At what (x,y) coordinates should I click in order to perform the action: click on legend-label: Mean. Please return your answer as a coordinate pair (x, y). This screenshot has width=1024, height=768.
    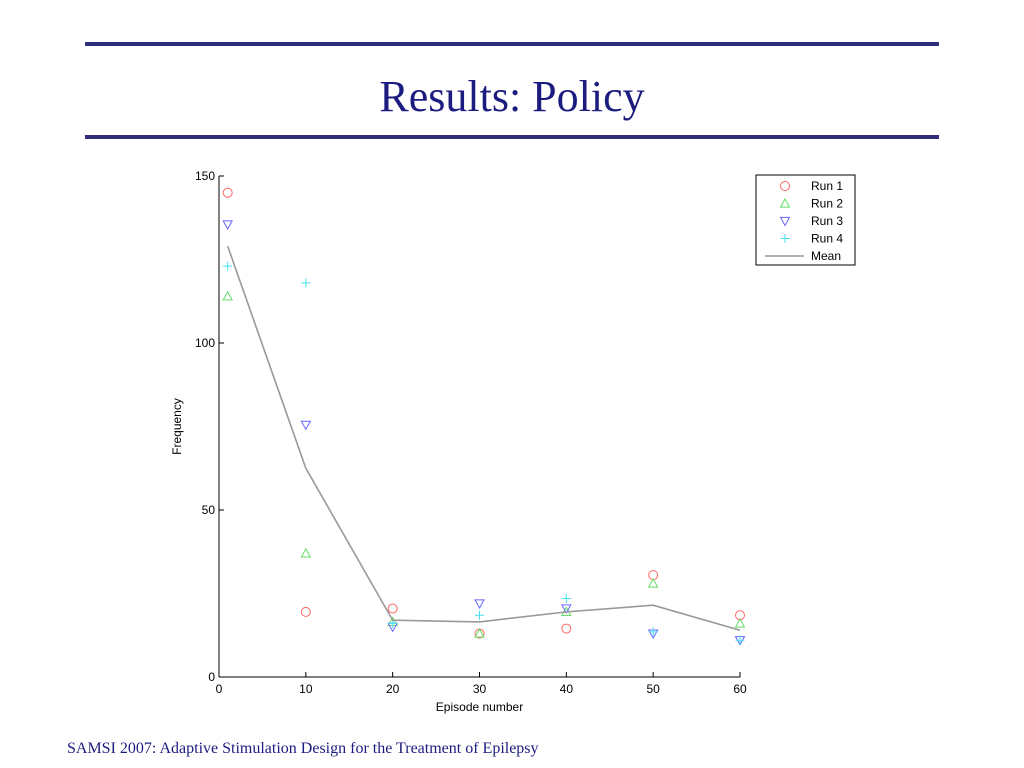
    Looking at the image, I should click on (826, 256).